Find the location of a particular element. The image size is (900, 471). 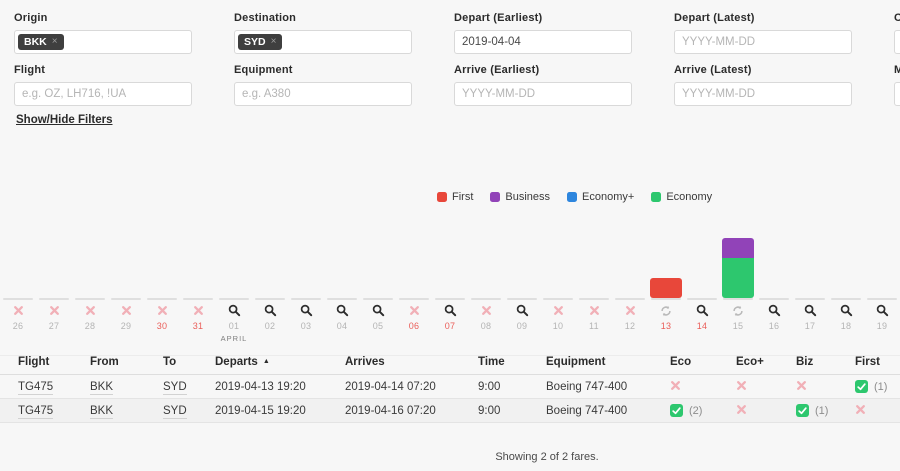

airport-tag-label: SYD is located at coordinates (255, 41).